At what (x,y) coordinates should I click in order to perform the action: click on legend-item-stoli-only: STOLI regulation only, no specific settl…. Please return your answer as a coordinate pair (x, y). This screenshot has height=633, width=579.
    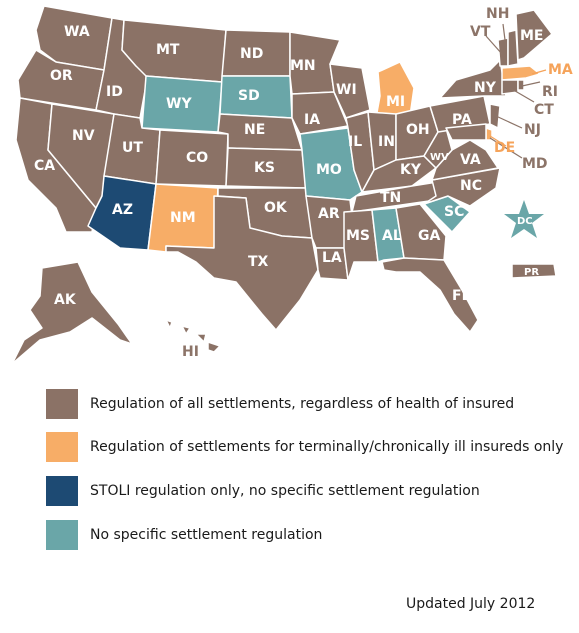
    Looking at the image, I should click on (263, 491).